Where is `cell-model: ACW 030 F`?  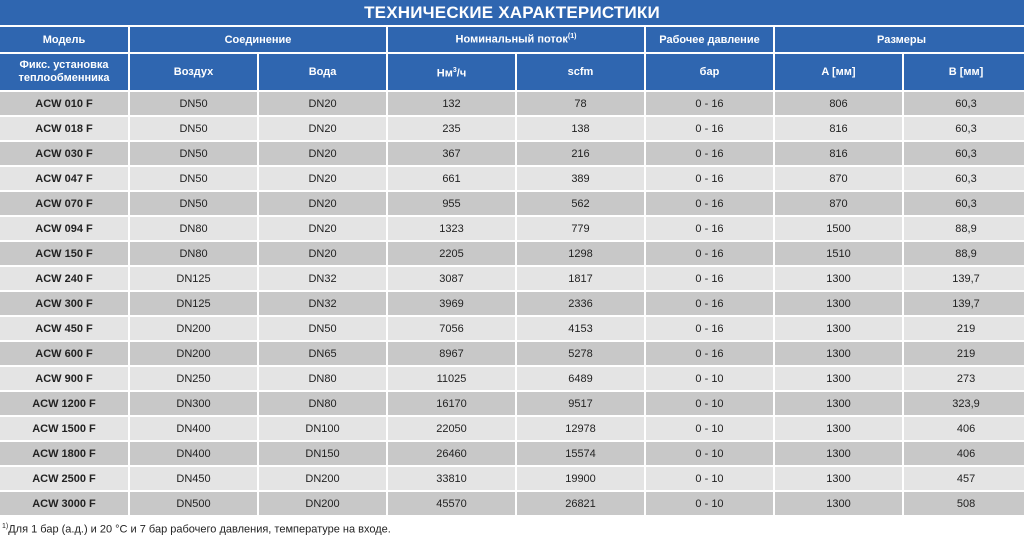 cell-model: ACW 030 F is located at coordinates (64, 153).